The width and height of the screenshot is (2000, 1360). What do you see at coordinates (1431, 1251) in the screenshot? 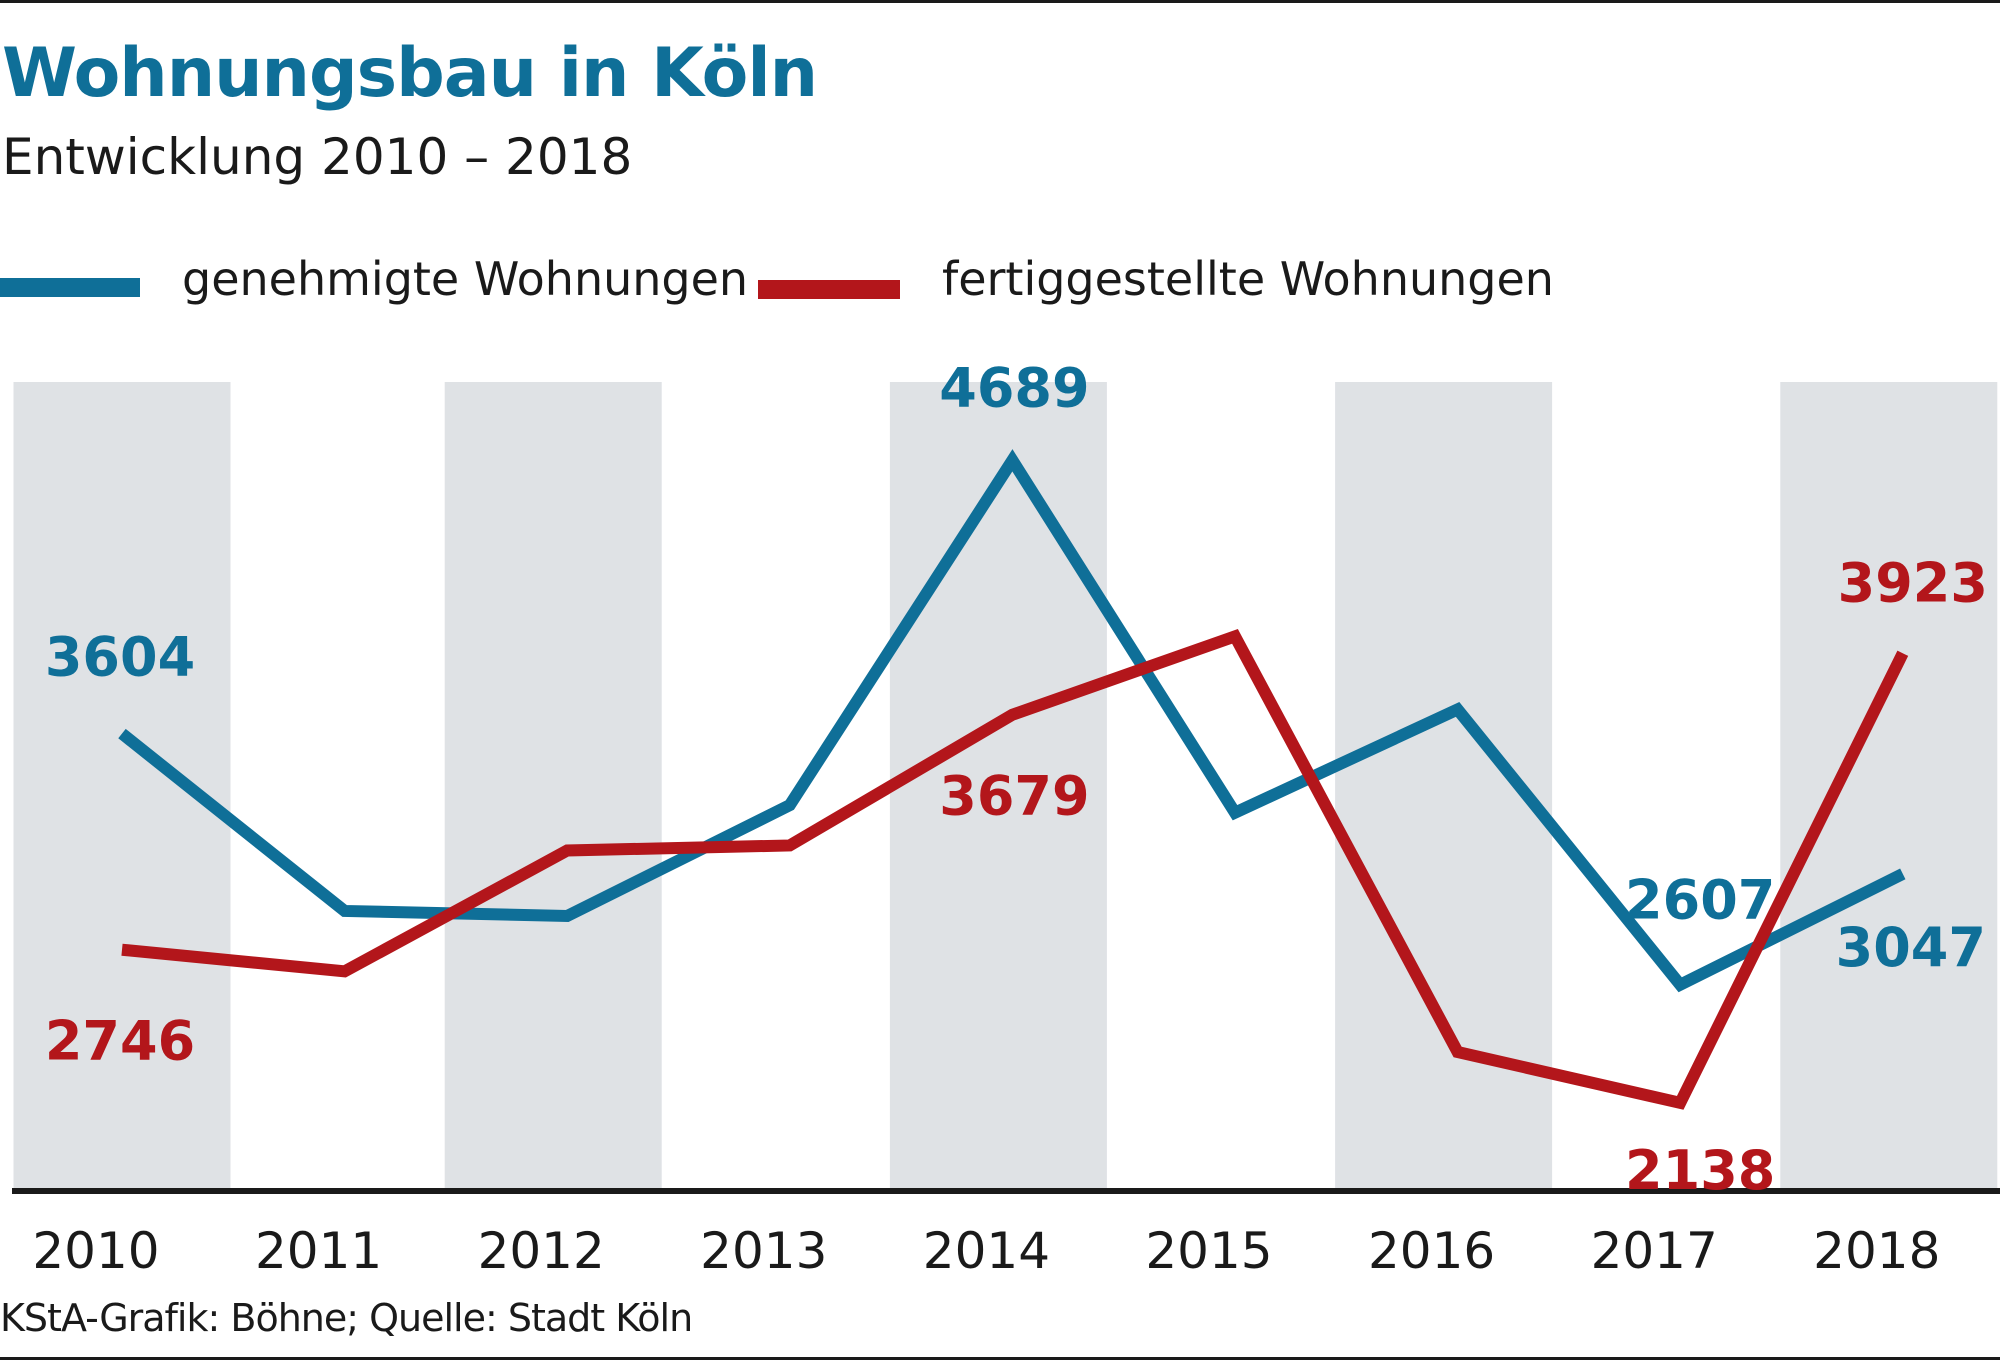
I see `x-tick-label-2016: 2016` at bounding box center [1431, 1251].